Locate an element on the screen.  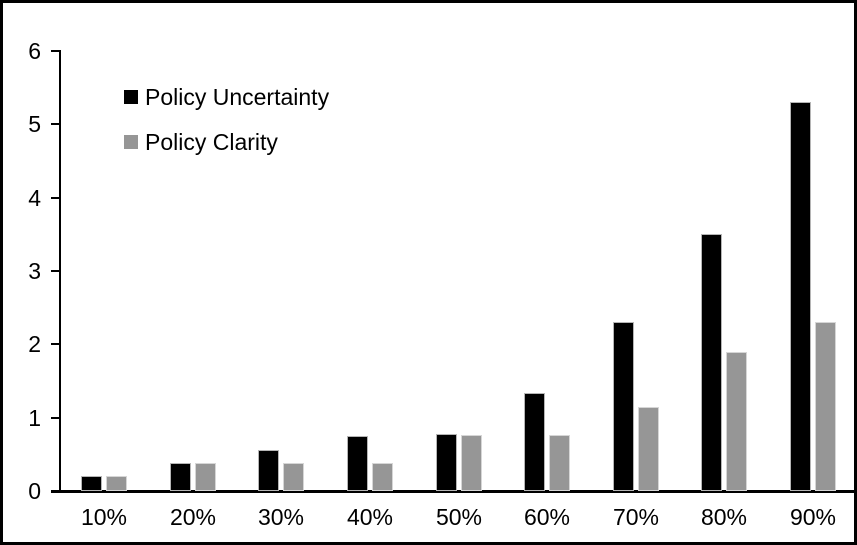
bar-policy-clarity-20% is located at coordinates (205, 477).